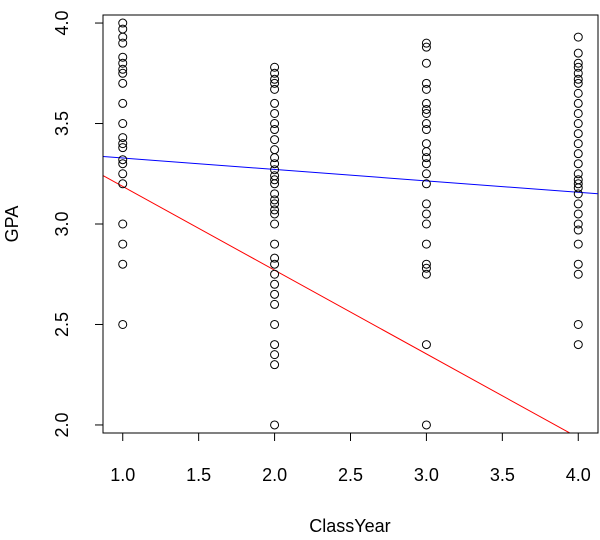 Image resolution: width=600 pixels, height=540 pixels. I want to click on y-tick-label: 2.0, so click(62, 424).